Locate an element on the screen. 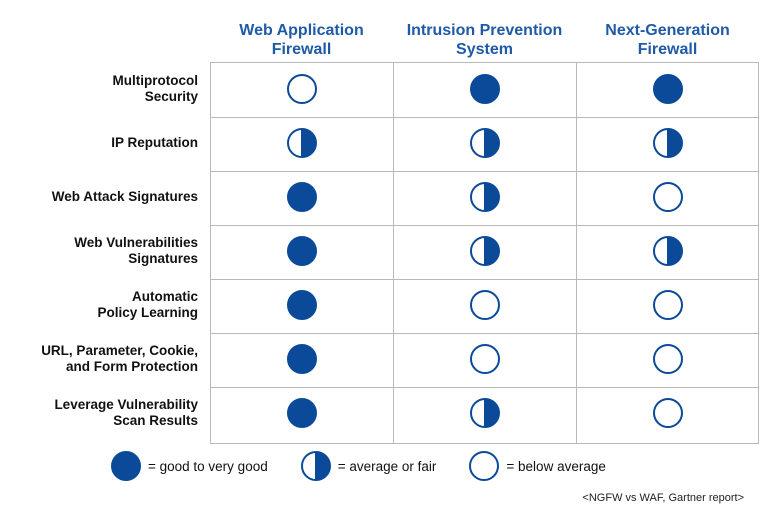 This screenshot has width=768, height=517. row-label: Multiprotocol Security is located at coordinates (103, 89).